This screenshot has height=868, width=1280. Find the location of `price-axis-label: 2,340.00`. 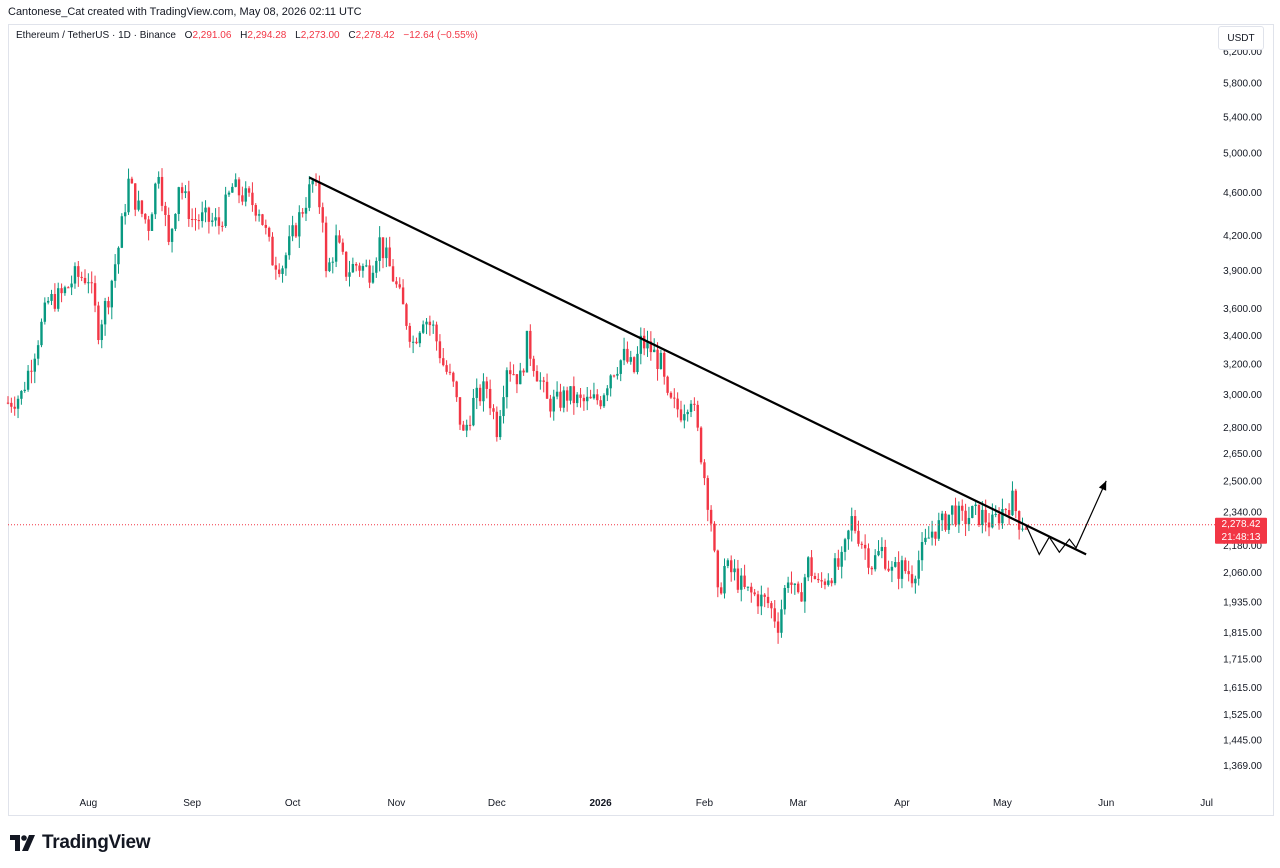

price-axis-label: 2,340.00 is located at coordinates (1242, 513).